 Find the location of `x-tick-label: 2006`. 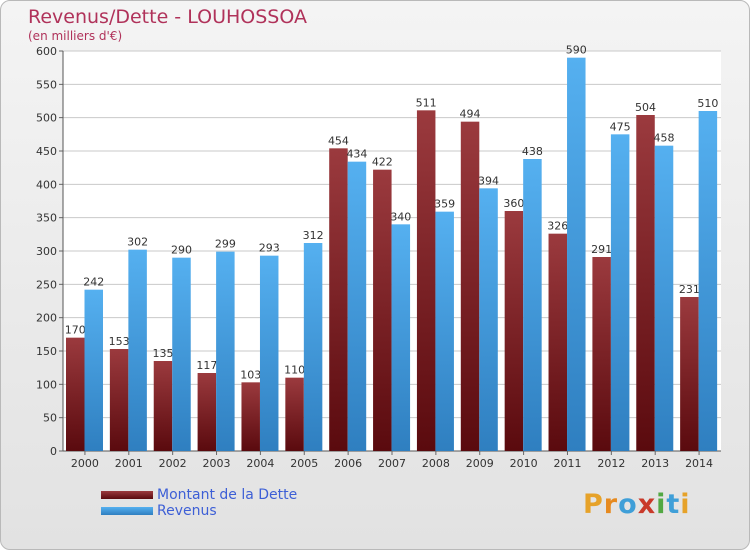

x-tick-label: 2006 is located at coordinates (348, 463).